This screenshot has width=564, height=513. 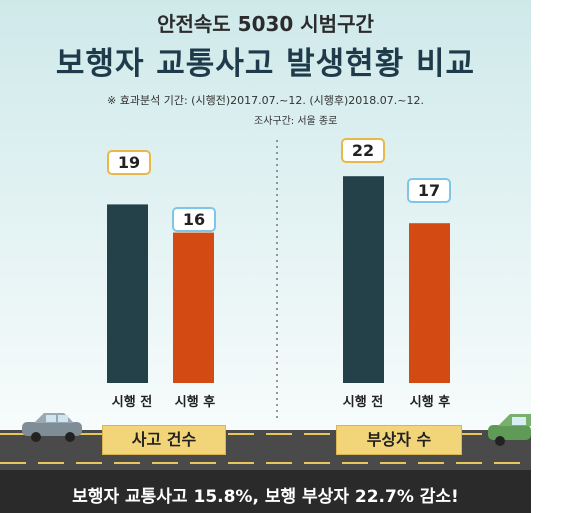 What do you see at coordinates (429, 190) in the screenshot?
I see `value-label-g2-after: 17` at bounding box center [429, 190].